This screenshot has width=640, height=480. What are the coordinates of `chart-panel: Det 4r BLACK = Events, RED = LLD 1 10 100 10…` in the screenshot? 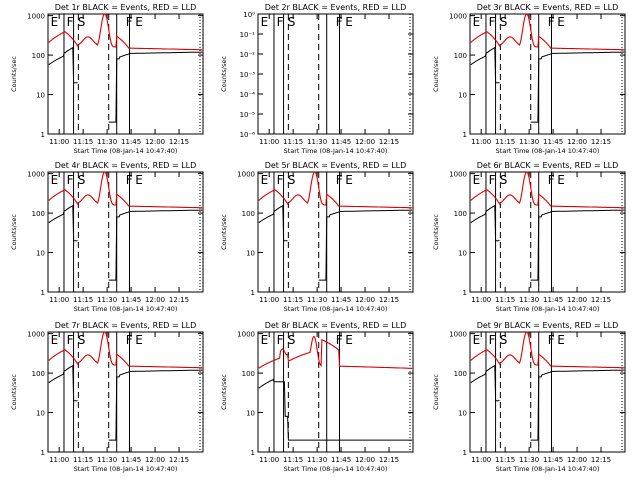 It's located at (107, 237).